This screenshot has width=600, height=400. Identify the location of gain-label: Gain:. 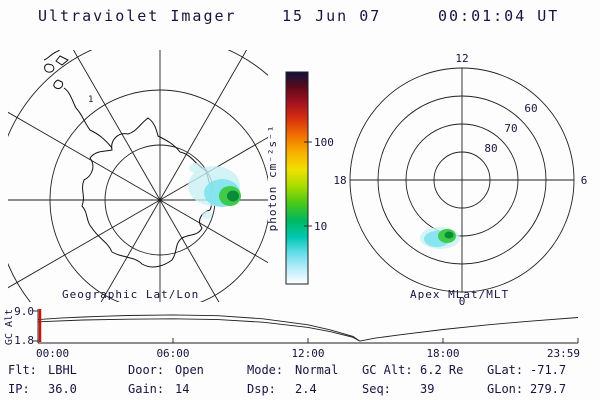
(146, 389).